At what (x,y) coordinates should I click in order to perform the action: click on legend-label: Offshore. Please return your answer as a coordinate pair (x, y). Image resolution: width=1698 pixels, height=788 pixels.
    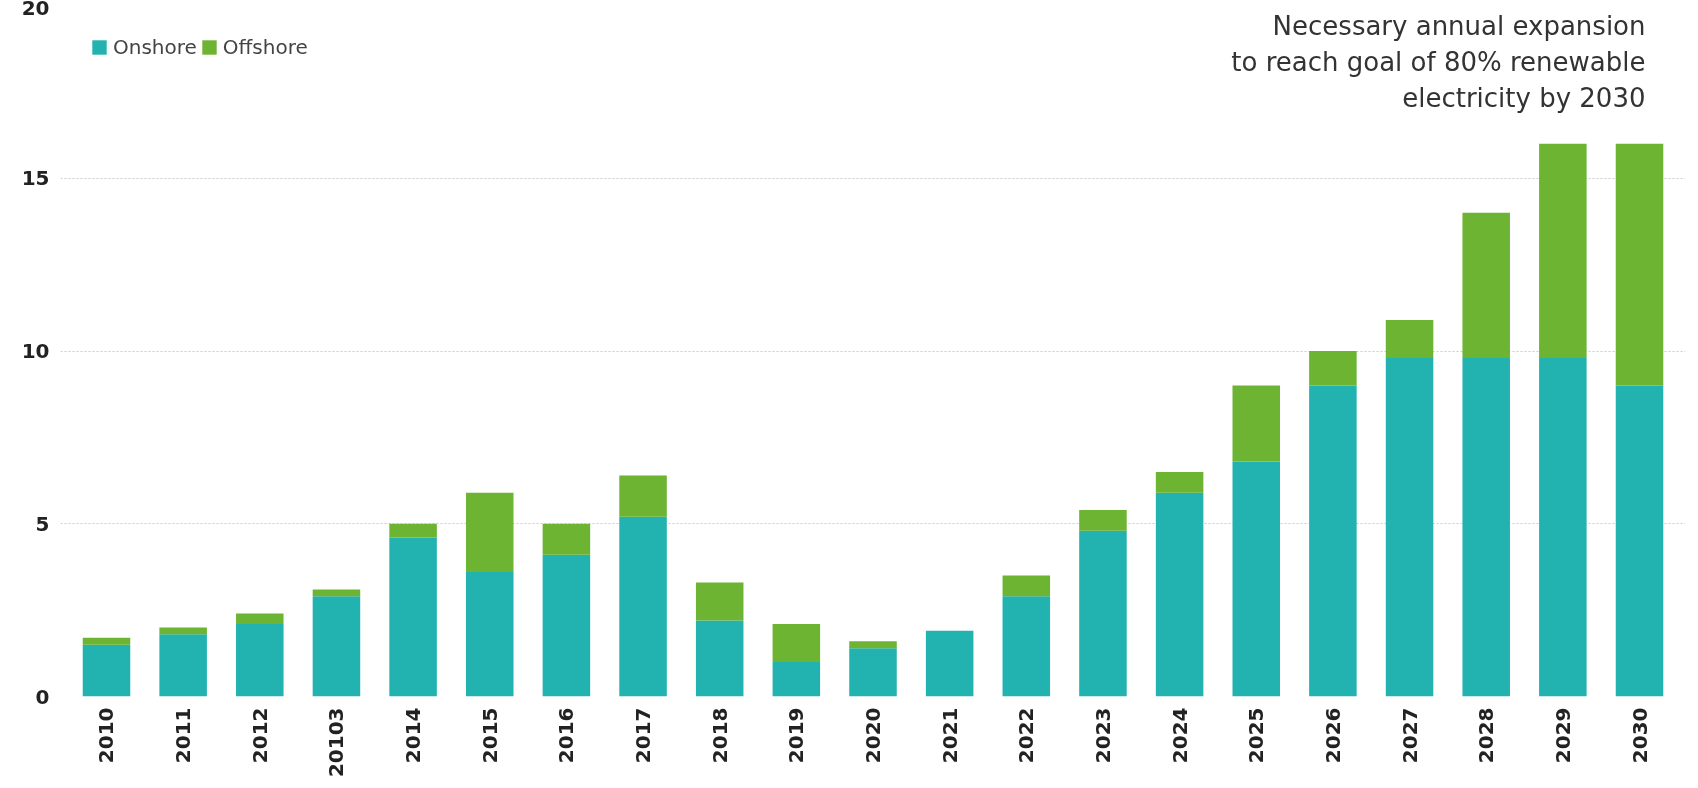
    Looking at the image, I should click on (265, 47).